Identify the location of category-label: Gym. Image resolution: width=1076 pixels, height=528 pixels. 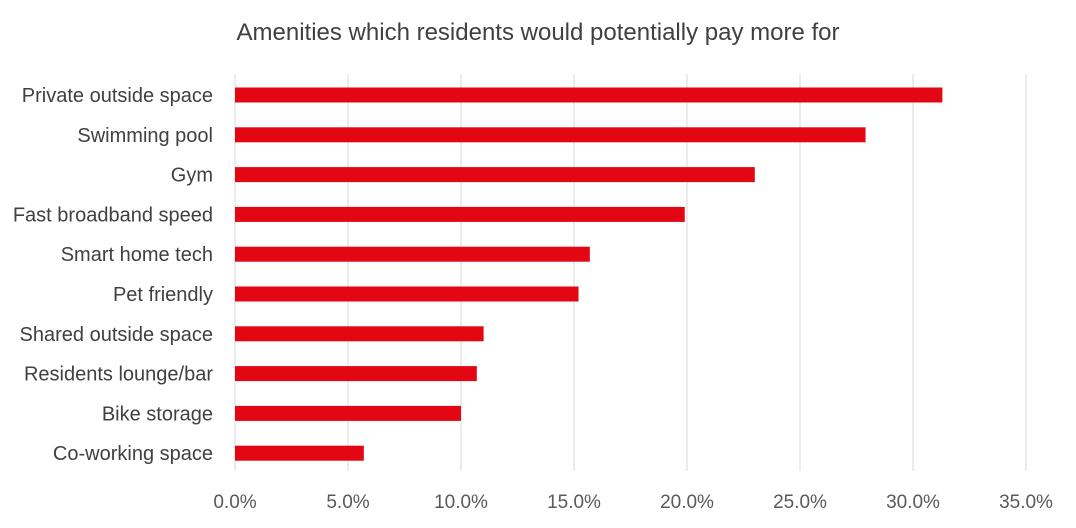
(192, 176).